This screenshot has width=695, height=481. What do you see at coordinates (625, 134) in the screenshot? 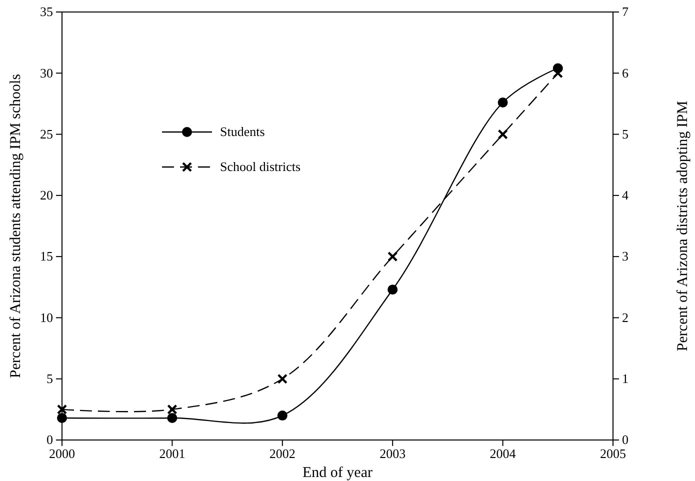
I see `y2-tick-label: 5` at bounding box center [625, 134].